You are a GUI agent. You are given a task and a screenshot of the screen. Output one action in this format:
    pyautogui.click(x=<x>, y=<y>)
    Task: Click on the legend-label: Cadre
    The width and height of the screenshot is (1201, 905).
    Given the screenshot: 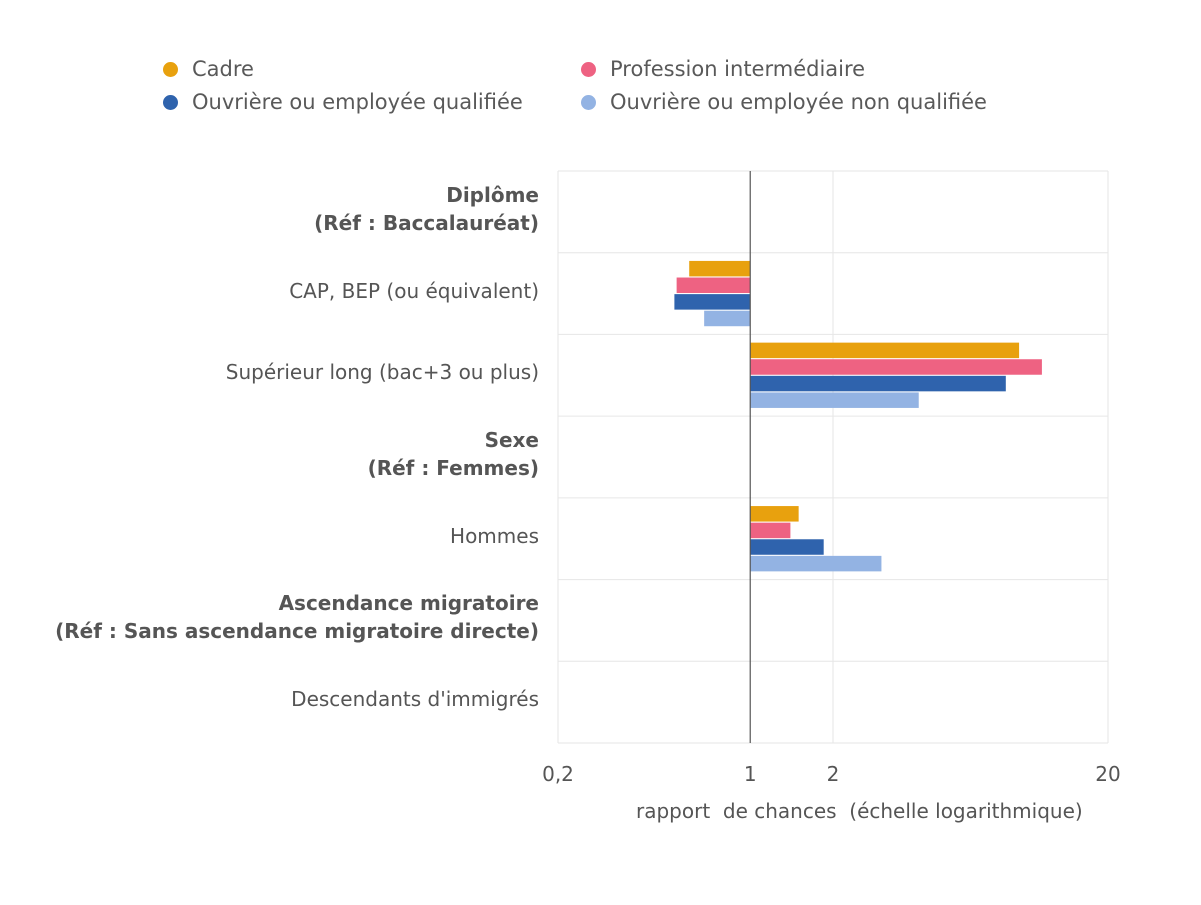 What is the action you would take?
    pyautogui.click(x=223, y=69)
    